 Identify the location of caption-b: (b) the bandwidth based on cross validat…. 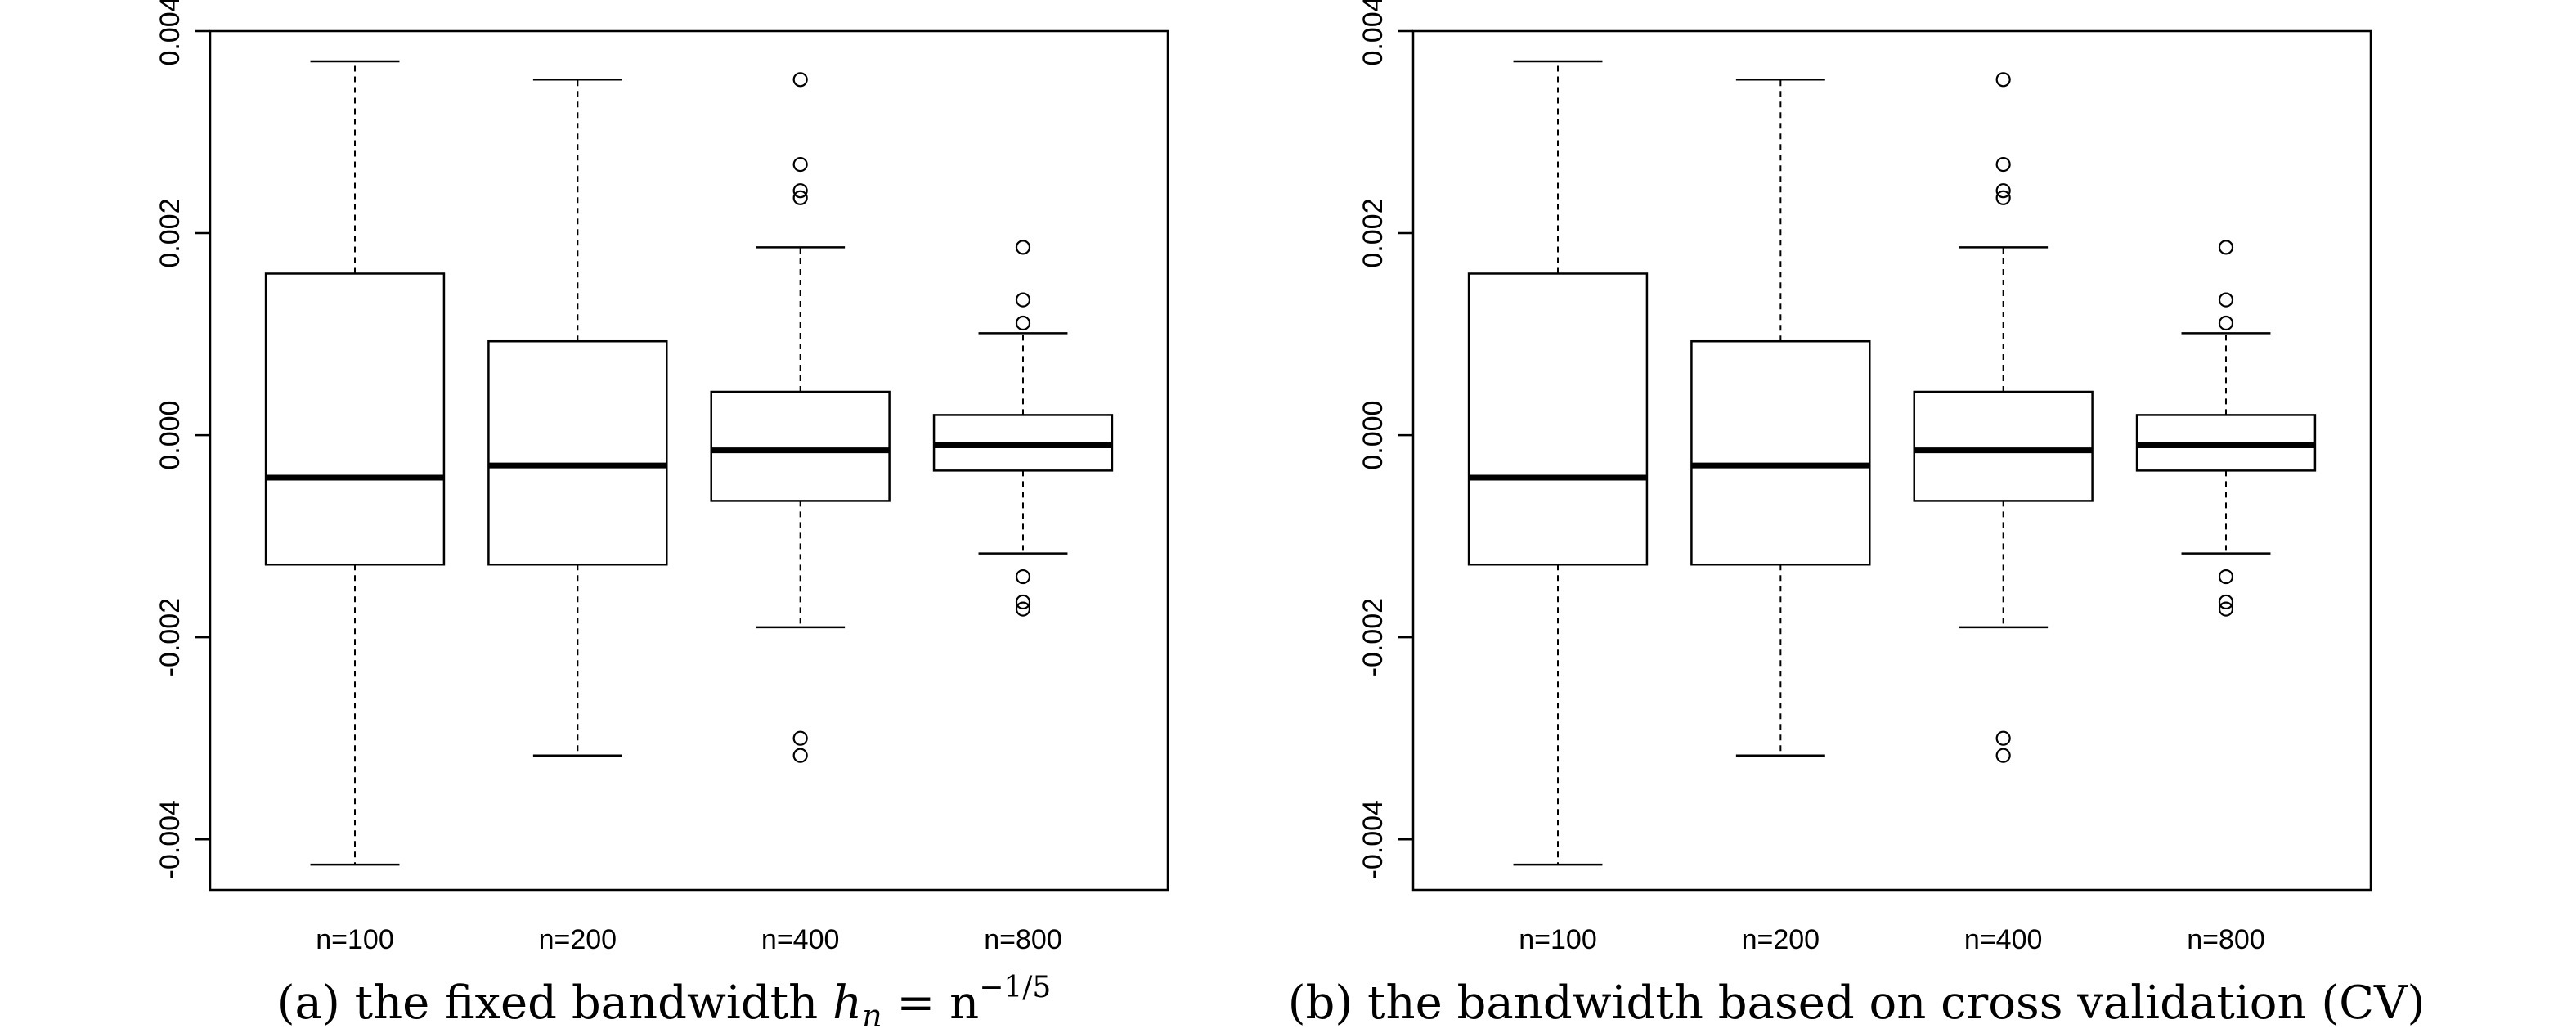
(1857, 1003).